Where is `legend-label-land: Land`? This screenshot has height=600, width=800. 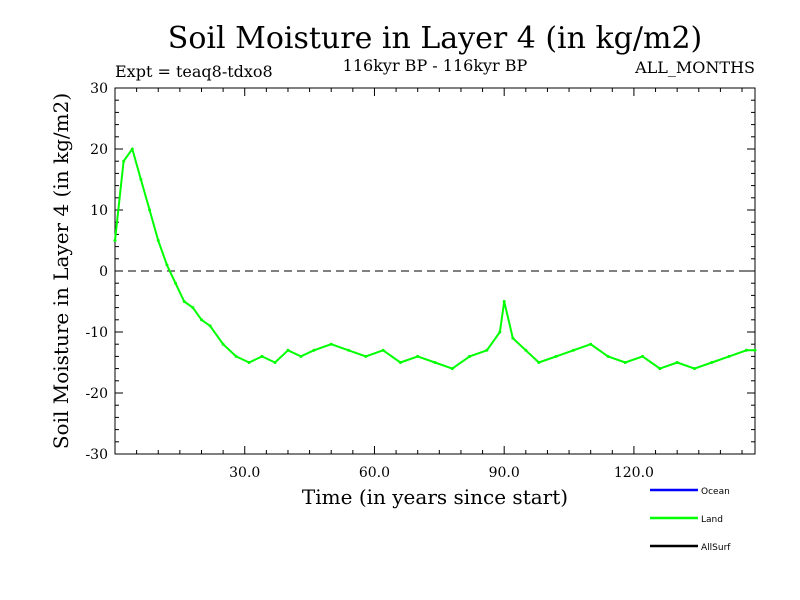 legend-label-land: Land is located at coordinates (712, 520).